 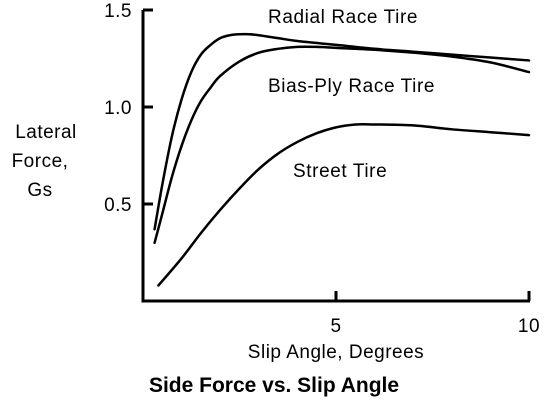 I want to click on x-tick-label: 5, so click(x=335, y=326).